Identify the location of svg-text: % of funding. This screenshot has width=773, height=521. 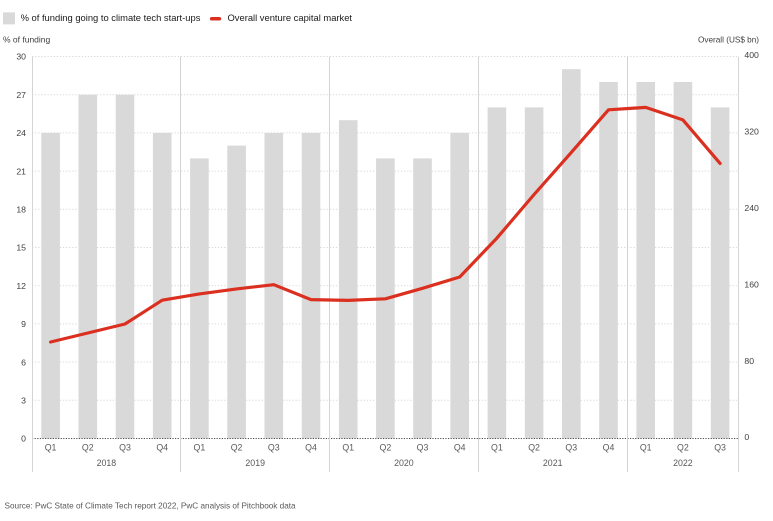
(27, 40).